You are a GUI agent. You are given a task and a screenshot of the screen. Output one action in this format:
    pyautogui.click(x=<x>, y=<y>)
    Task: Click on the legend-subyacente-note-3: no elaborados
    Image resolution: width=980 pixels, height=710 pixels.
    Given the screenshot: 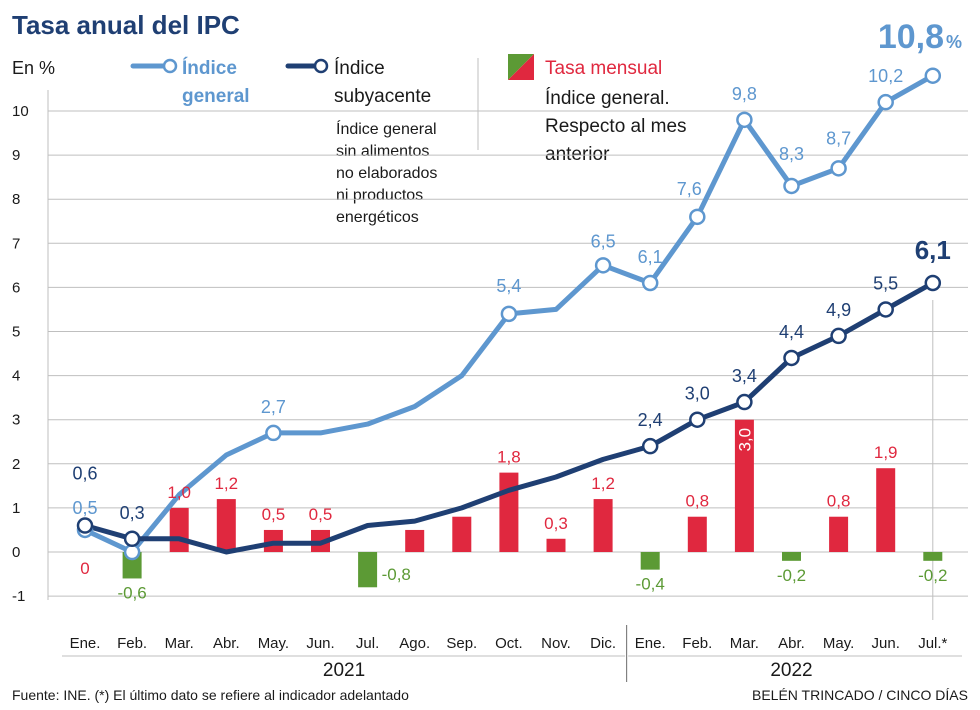 What is the action you would take?
    pyautogui.click(x=386, y=173)
    